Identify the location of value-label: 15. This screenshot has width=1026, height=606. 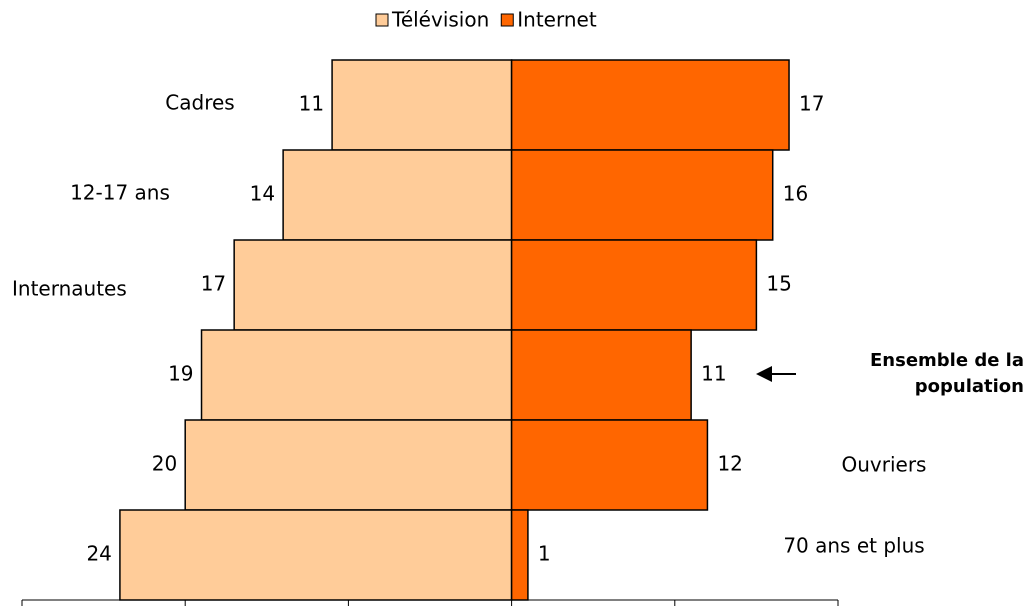
(778, 284).